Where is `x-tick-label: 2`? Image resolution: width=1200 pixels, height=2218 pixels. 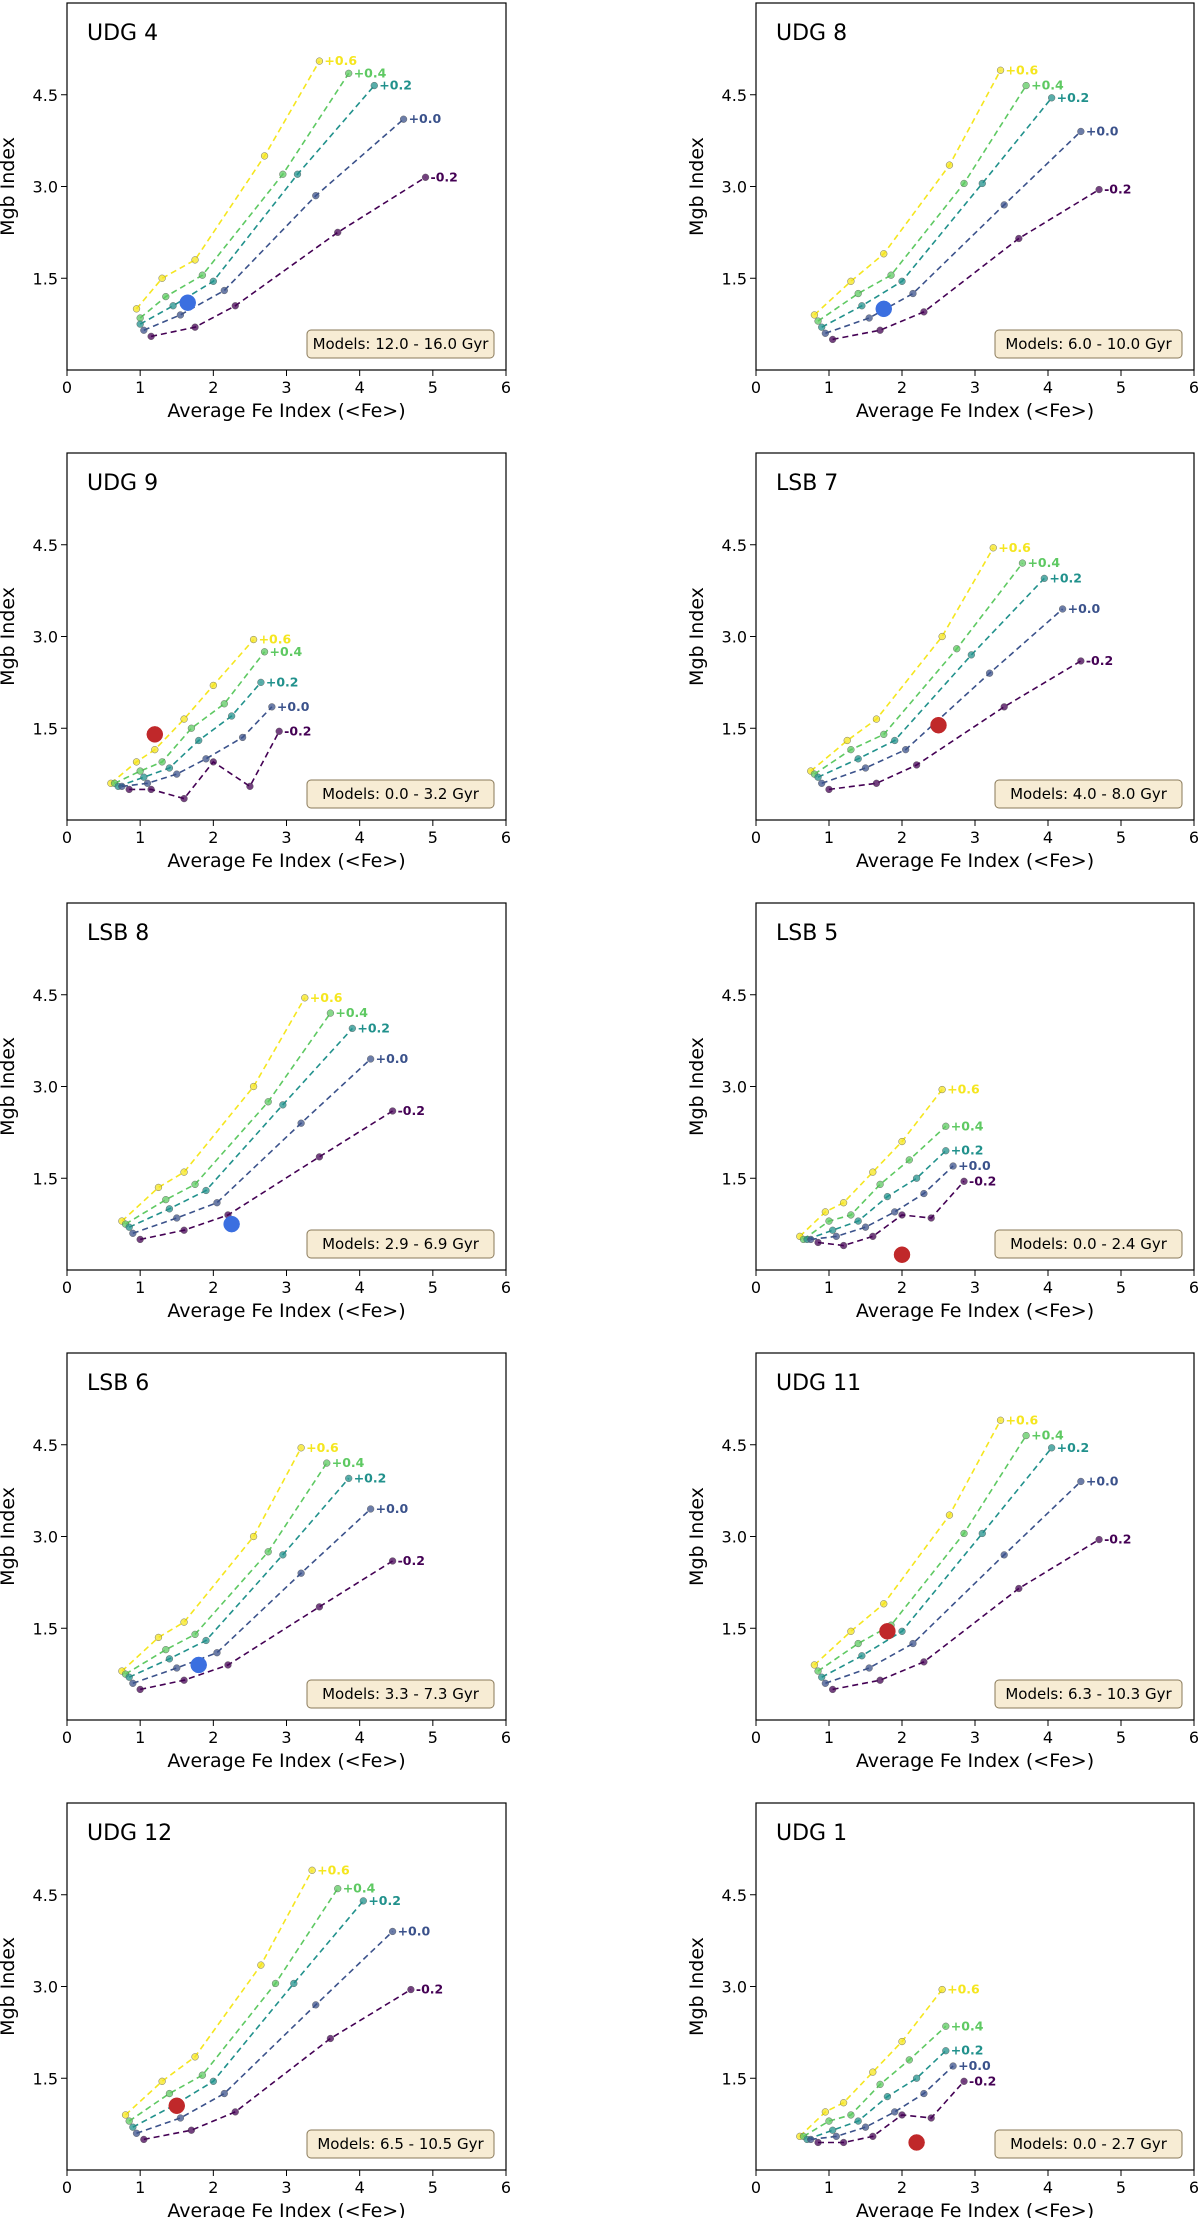 x-tick-label: 2 is located at coordinates (213, 1287).